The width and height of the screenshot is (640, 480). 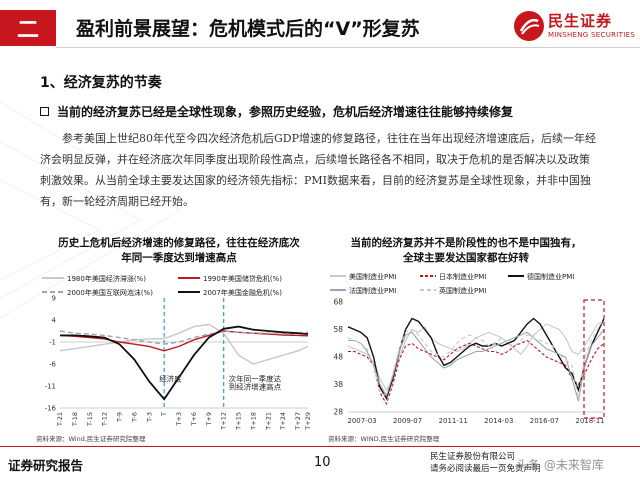 What do you see at coordinates (498, 421) in the screenshot?
I see `x-tick-label: 2014-03` at bounding box center [498, 421].